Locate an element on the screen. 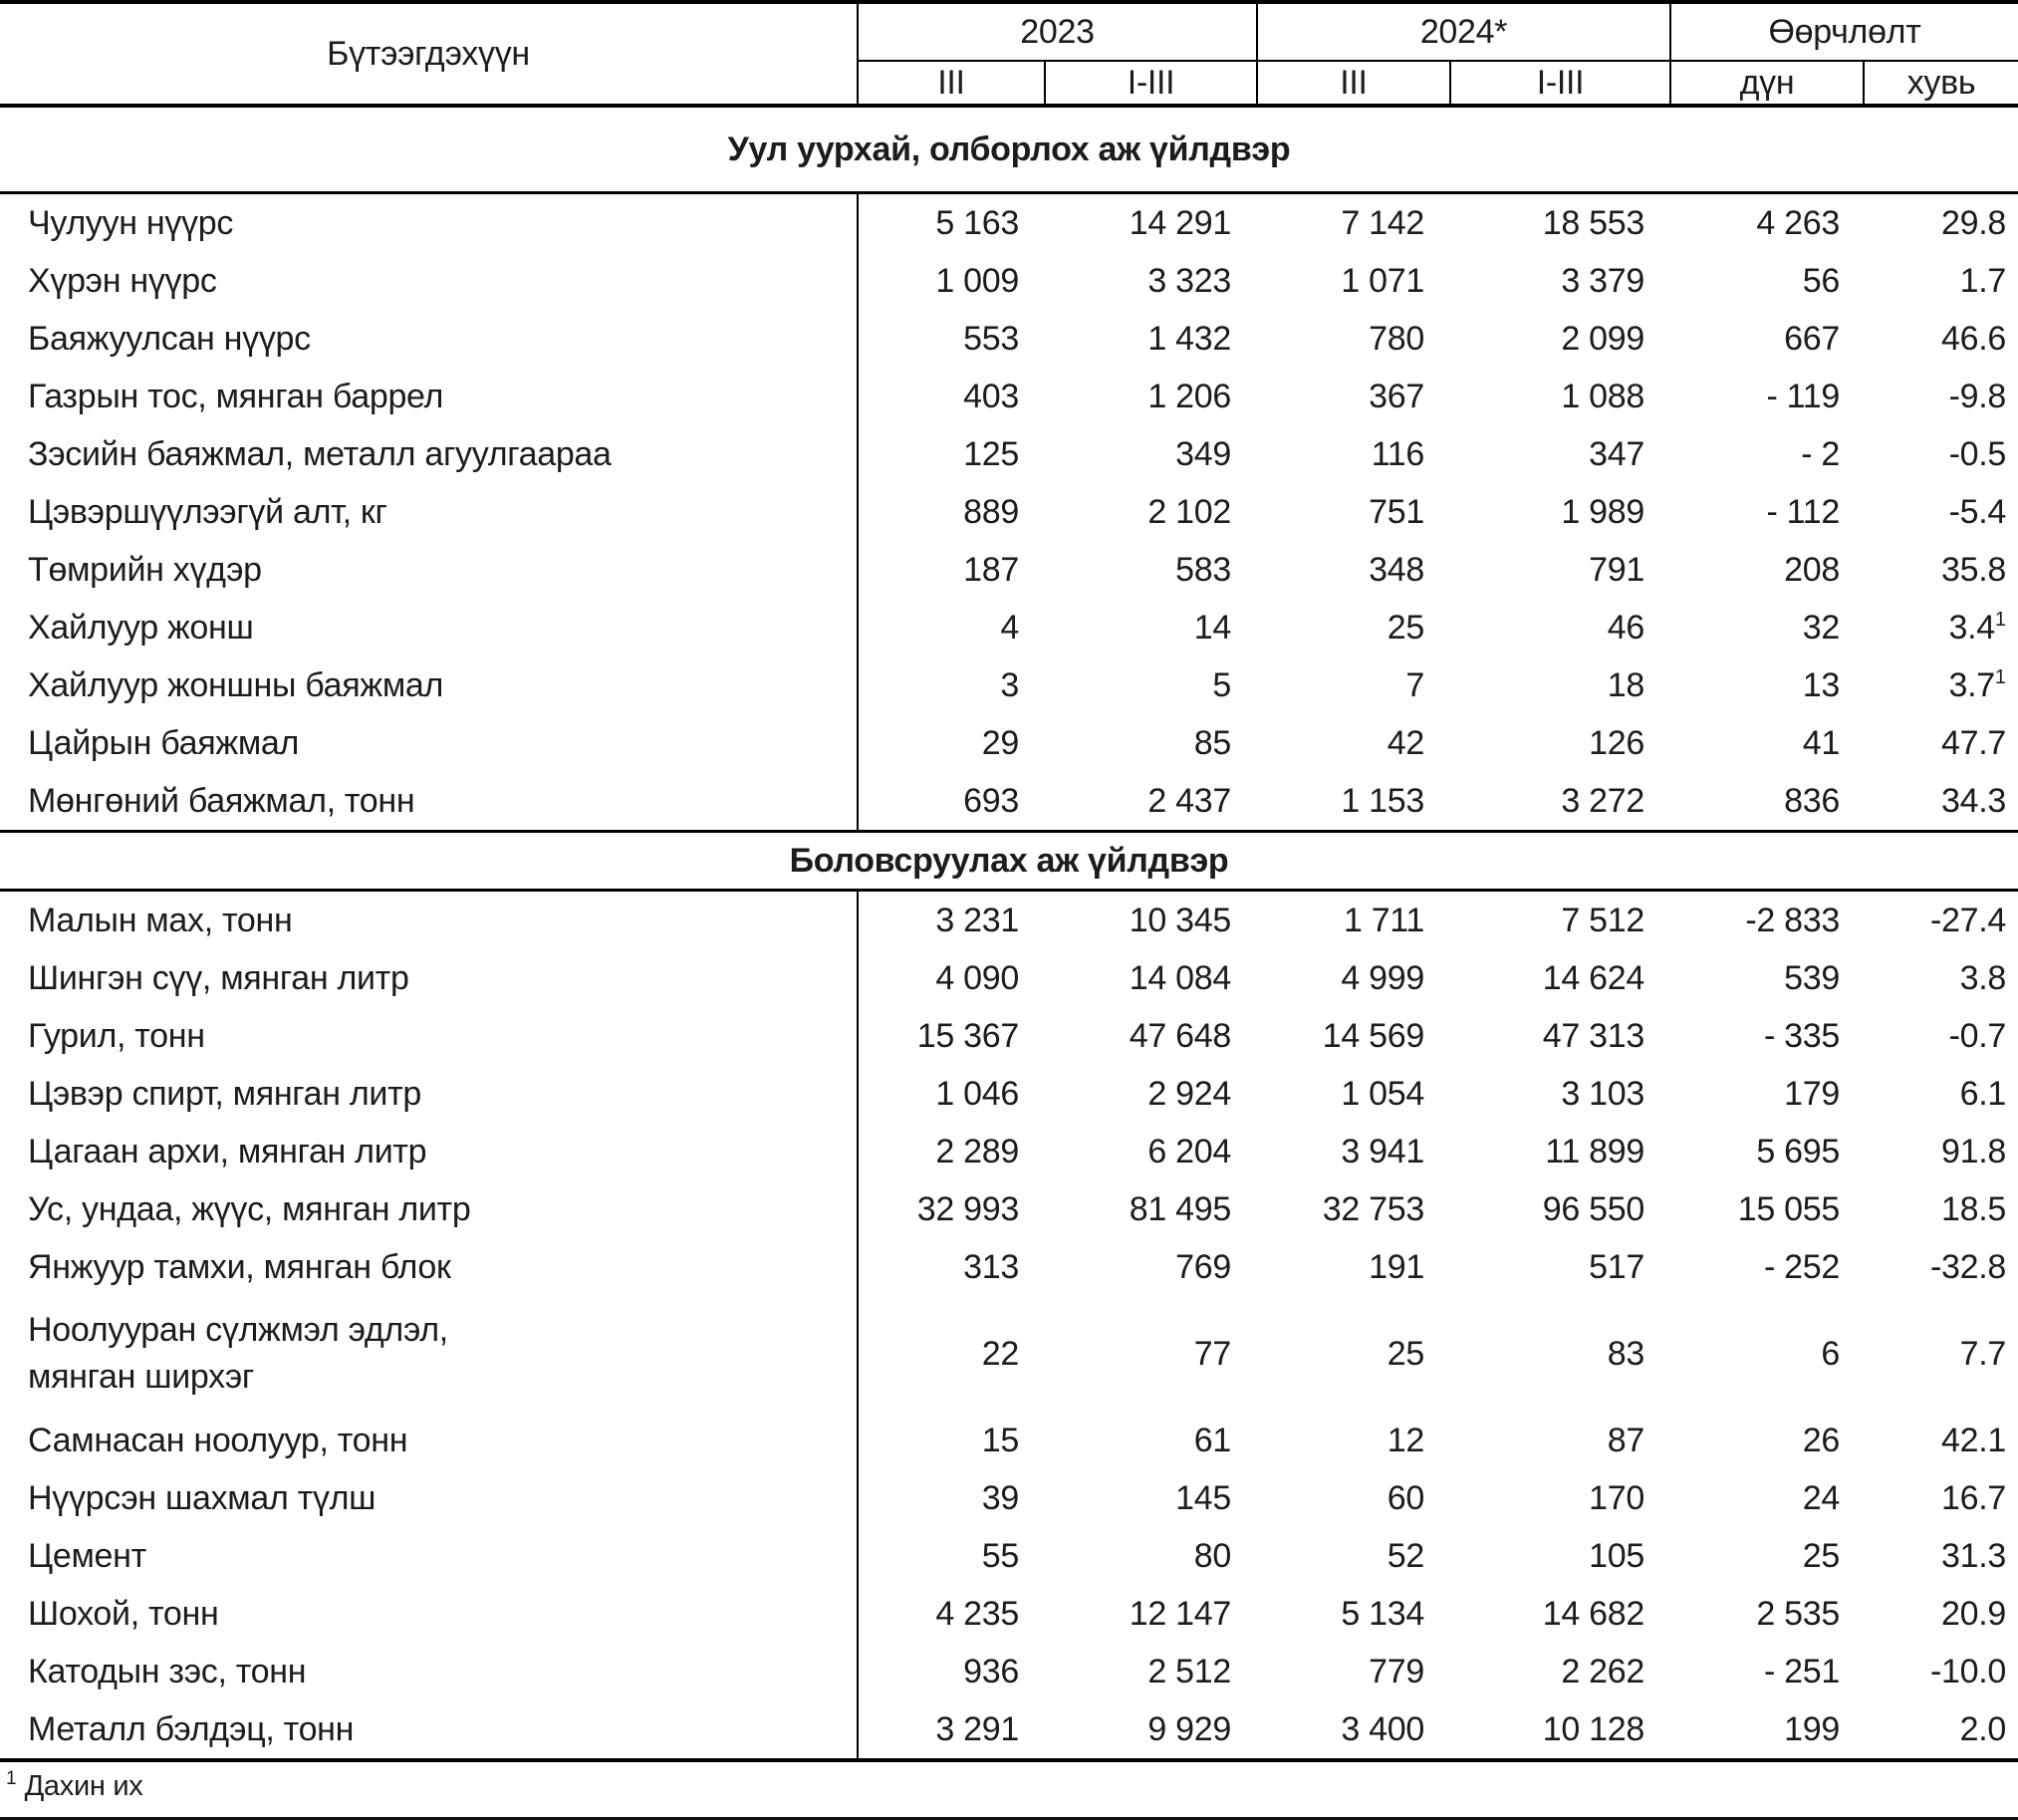 This screenshot has width=2018, height=1820. value-cell: 1 088 is located at coordinates (1603, 396).